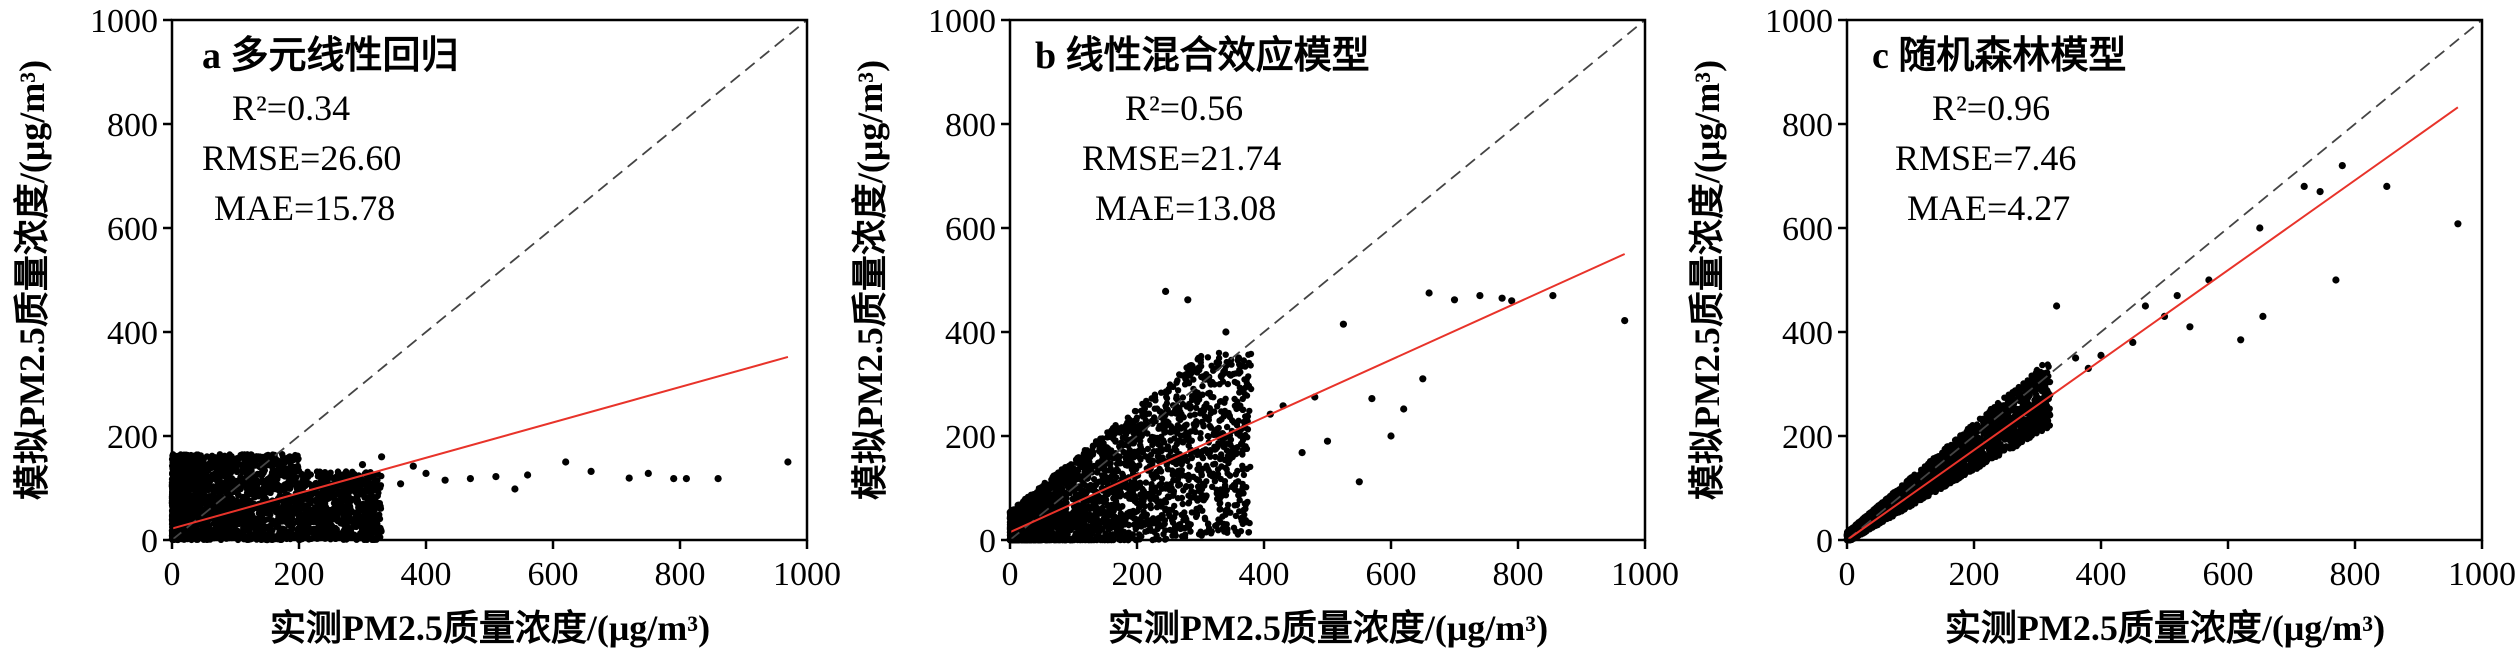 Image resolution: width=2520 pixels, height=658 pixels. I want to click on stat-mae: MAE=15.78, so click(304, 208).